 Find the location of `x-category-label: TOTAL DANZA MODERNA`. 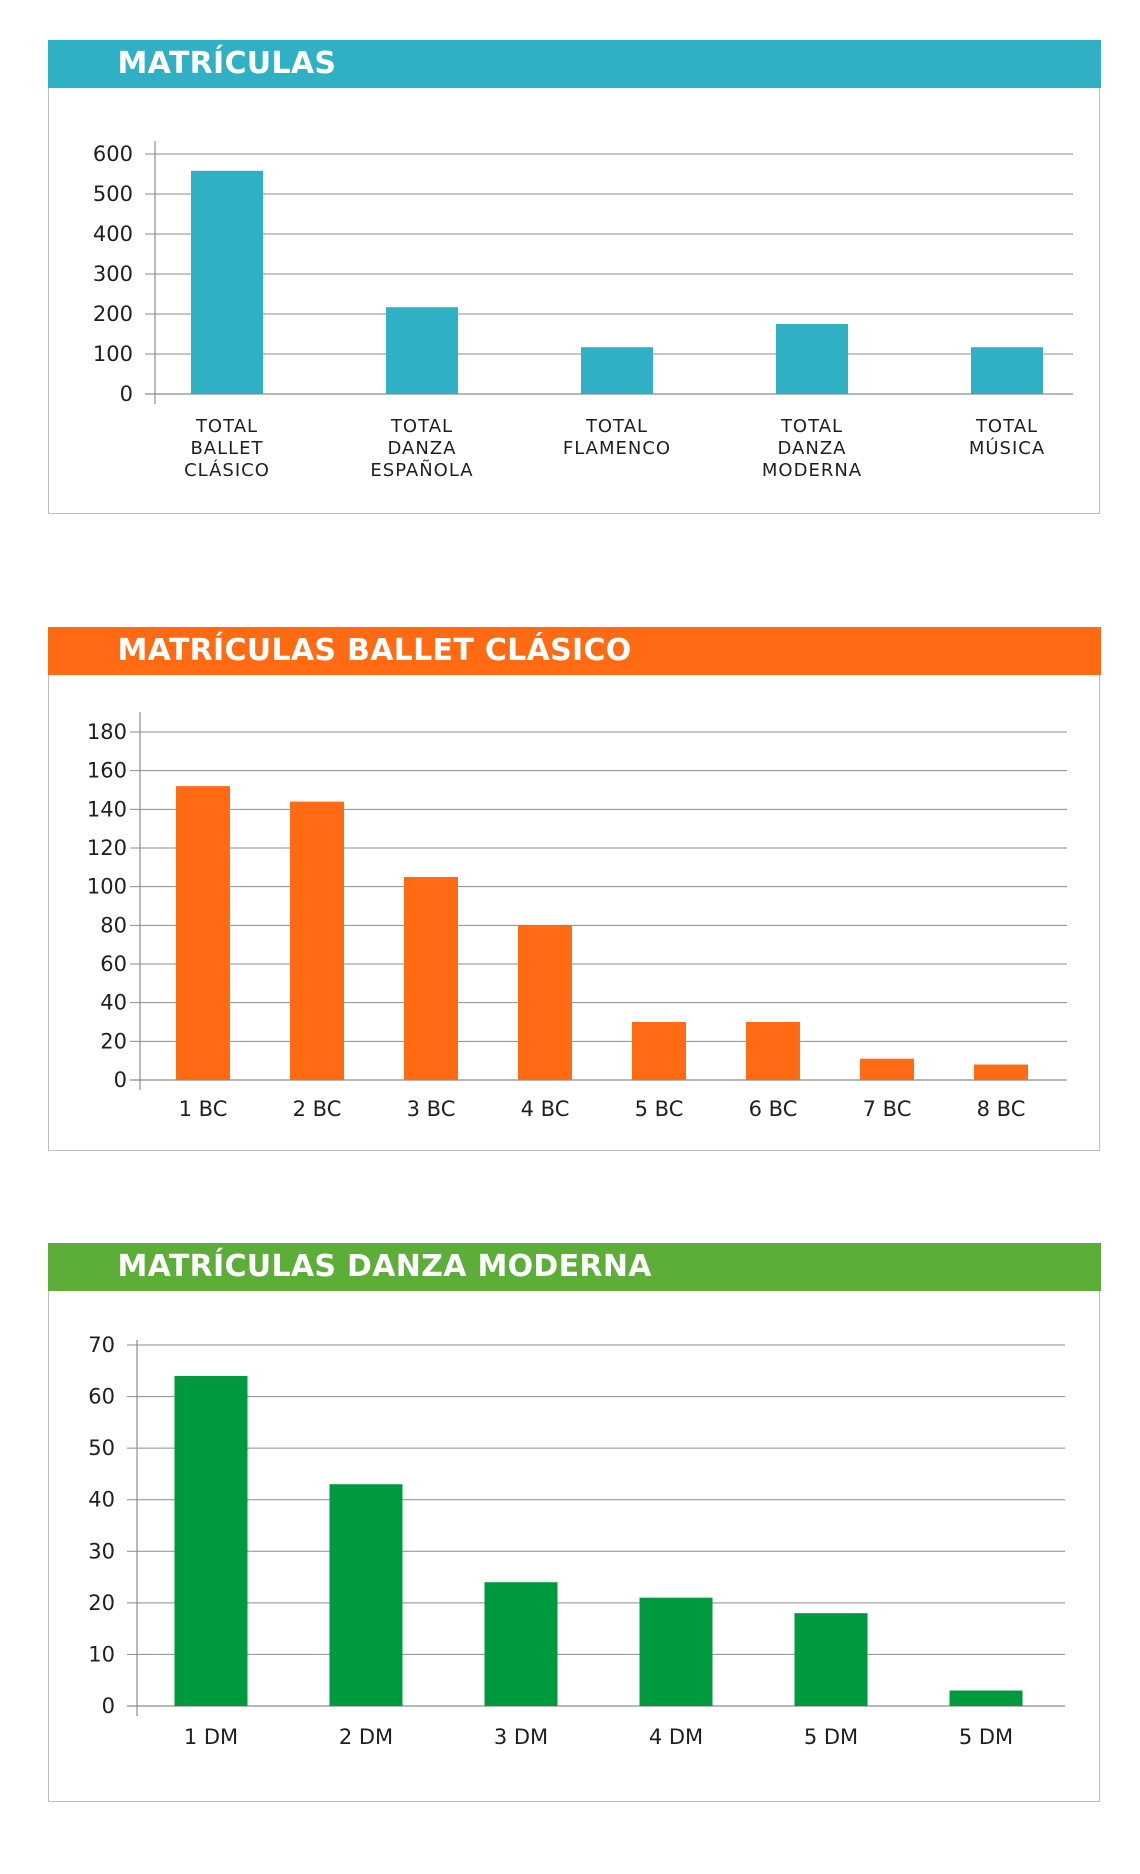

x-category-label: TOTAL DANZA MODERNA is located at coordinates (812, 448).